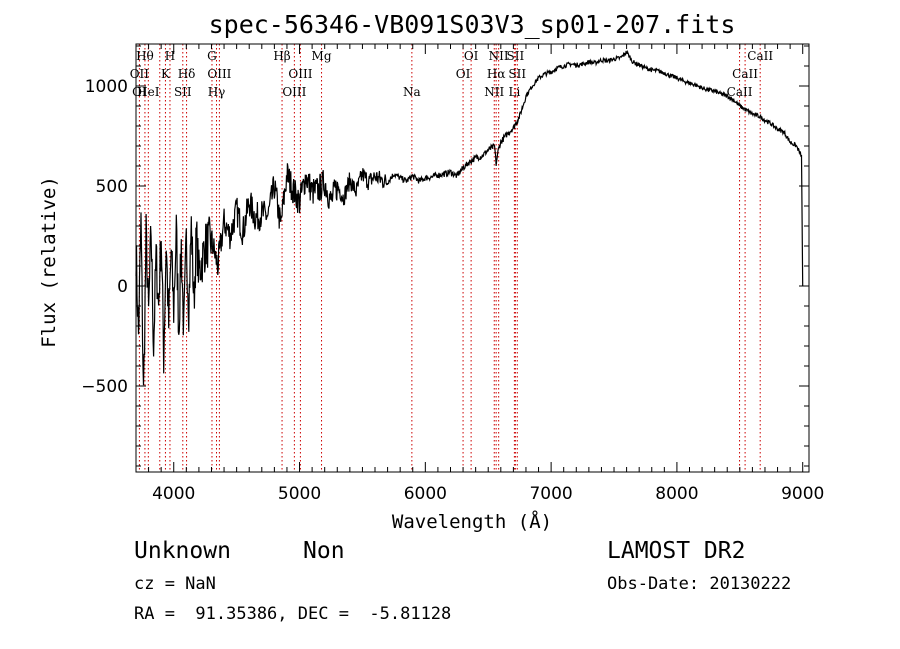 The image size is (900, 649). I want to click on spectral-line-label: H, so click(170, 56).